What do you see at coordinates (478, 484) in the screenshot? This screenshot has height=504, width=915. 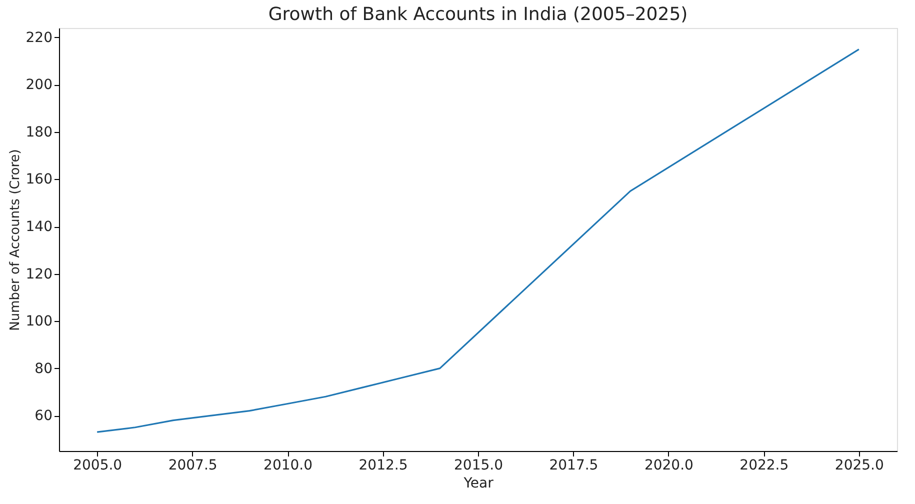 I see `x-axis-title: Year` at bounding box center [478, 484].